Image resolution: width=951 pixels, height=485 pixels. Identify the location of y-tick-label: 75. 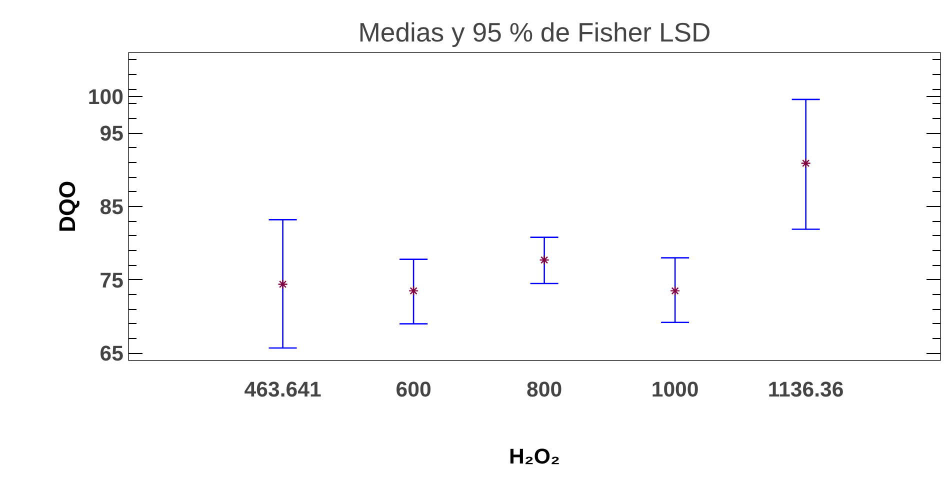
(112, 280).